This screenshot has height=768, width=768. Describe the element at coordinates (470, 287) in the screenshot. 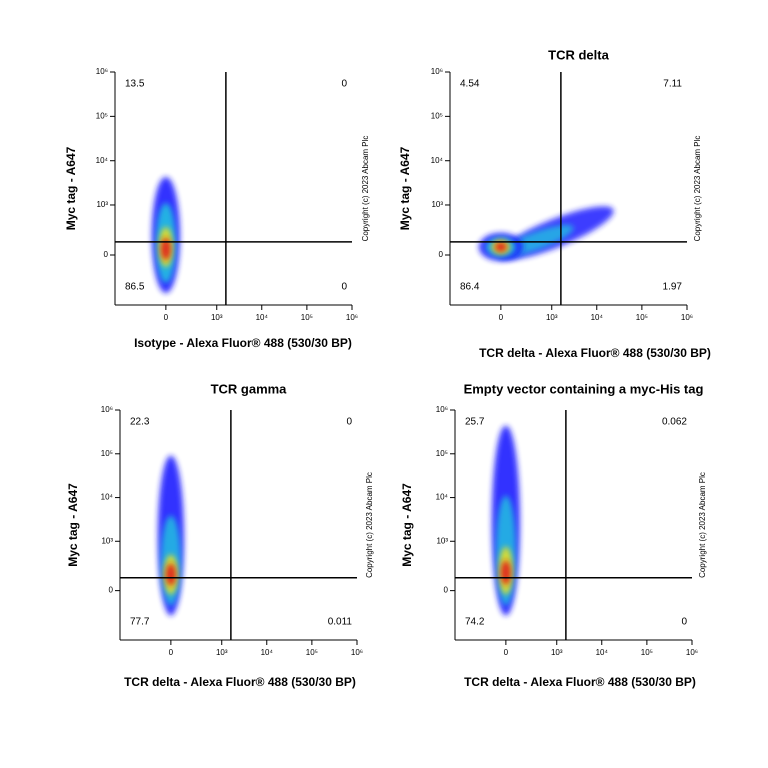

I see `quadrant-value: 86.4` at that location.